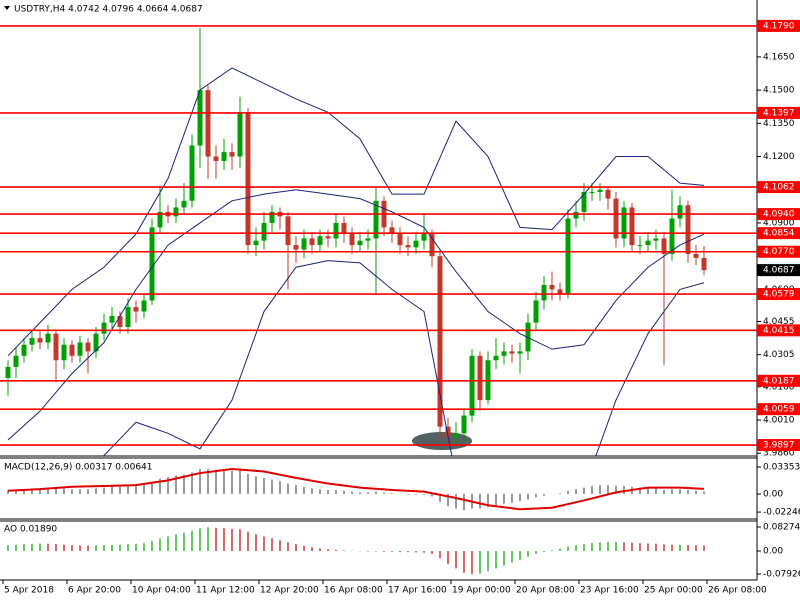 This screenshot has height=600, width=800. What do you see at coordinates (779, 454) in the screenshot?
I see `y-tick-label: 3.9860` at bounding box center [779, 454].